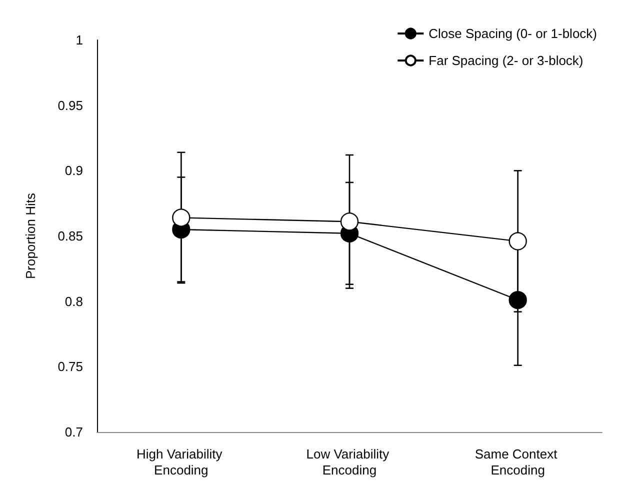 The height and width of the screenshot is (484, 622). What do you see at coordinates (513, 33) in the screenshot?
I see `legend-label: Close Spacing (0- or 1-block)` at bounding box center [513, 33].